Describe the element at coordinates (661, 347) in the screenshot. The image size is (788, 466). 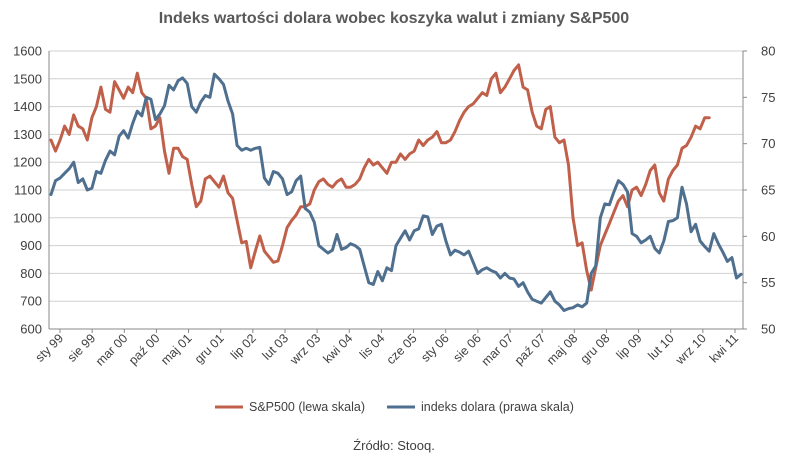
I see `x-tick-label: lut 10` at that location.